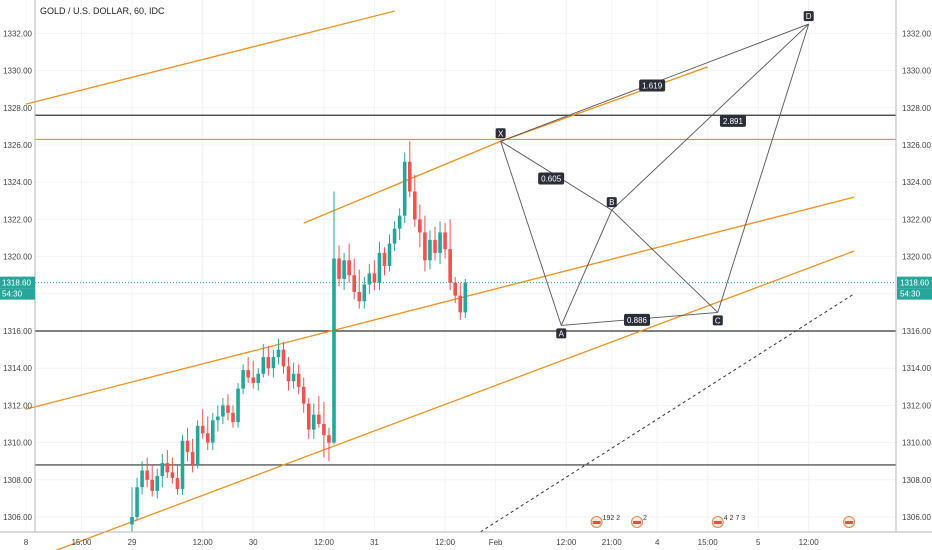 This screenshot has height=550, width=932. Describe the element at coordinates (916, 33) in the screenshot. I see `price-tick-label: 1332.00` at that location.